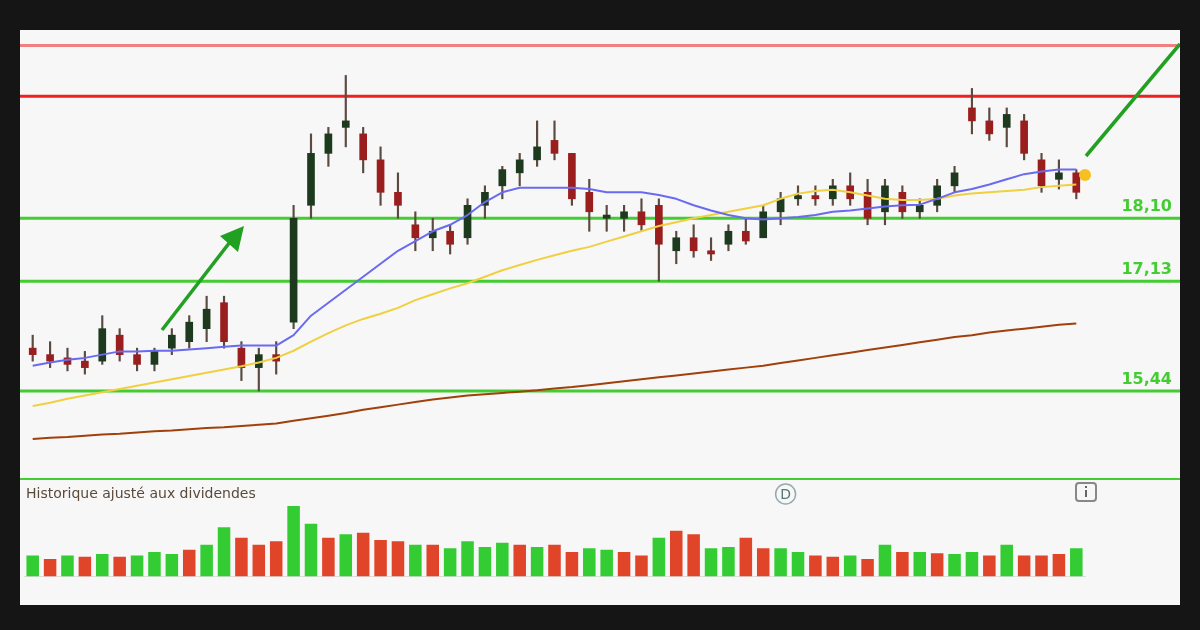 This screenshot has width=1200, height=630. What do you see at coordinates (1146, 379) in the screenshot?
I see `ref-line-label: 15,44` at bounding box center [1146, 379].